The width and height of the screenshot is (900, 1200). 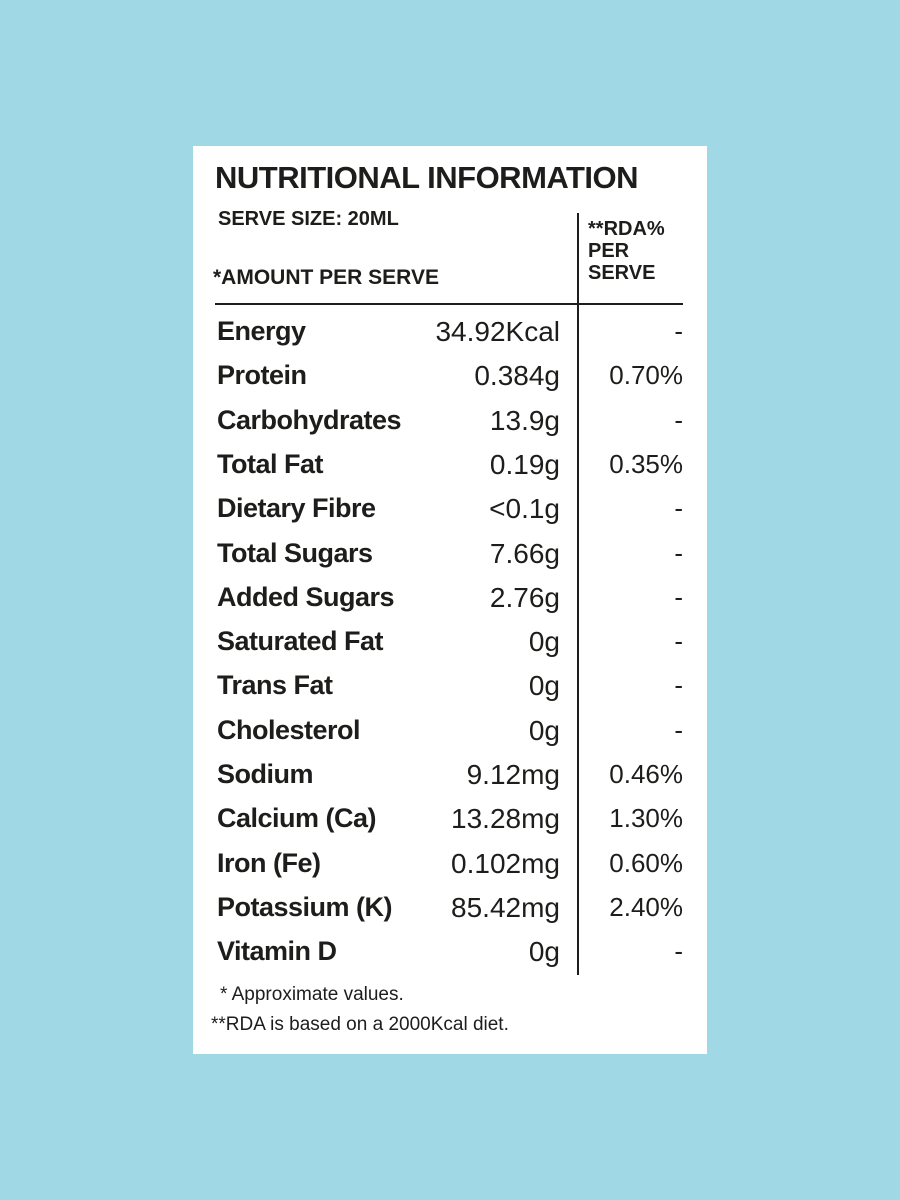 What do you see at coordinates (306, 596) in the screenshot?
I see `nutrient-name: Added Sugars` at bounding box center [306, 596].